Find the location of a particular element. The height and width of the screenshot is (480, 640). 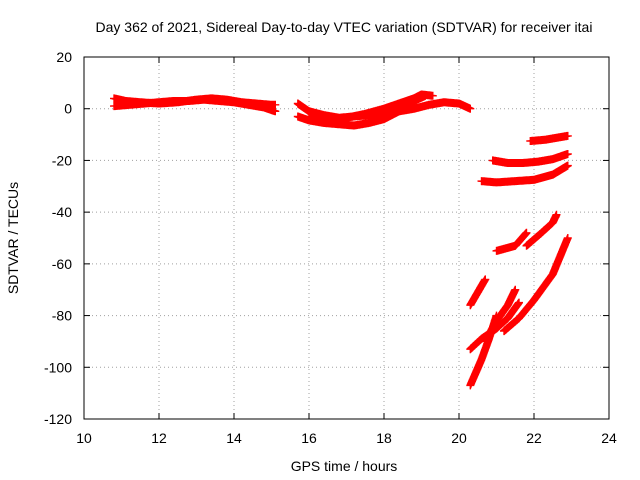

y-tick-label: 0 is located at coordinates (68, 109).